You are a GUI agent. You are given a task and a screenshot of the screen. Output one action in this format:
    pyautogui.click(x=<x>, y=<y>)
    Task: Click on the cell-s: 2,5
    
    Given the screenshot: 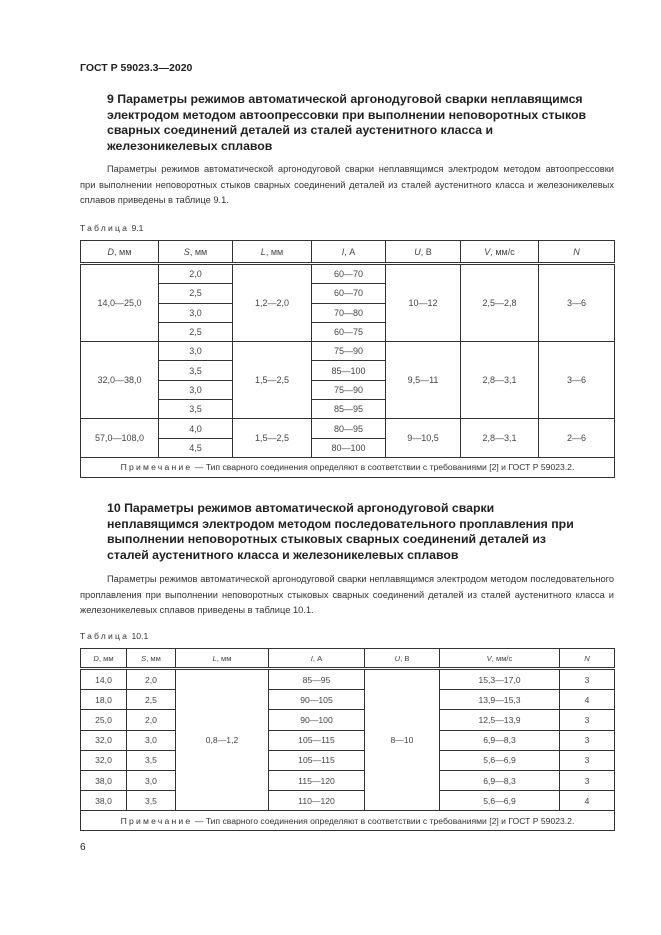 What is the action you would take?
    pyautogui.click(x=151, y=700)
    